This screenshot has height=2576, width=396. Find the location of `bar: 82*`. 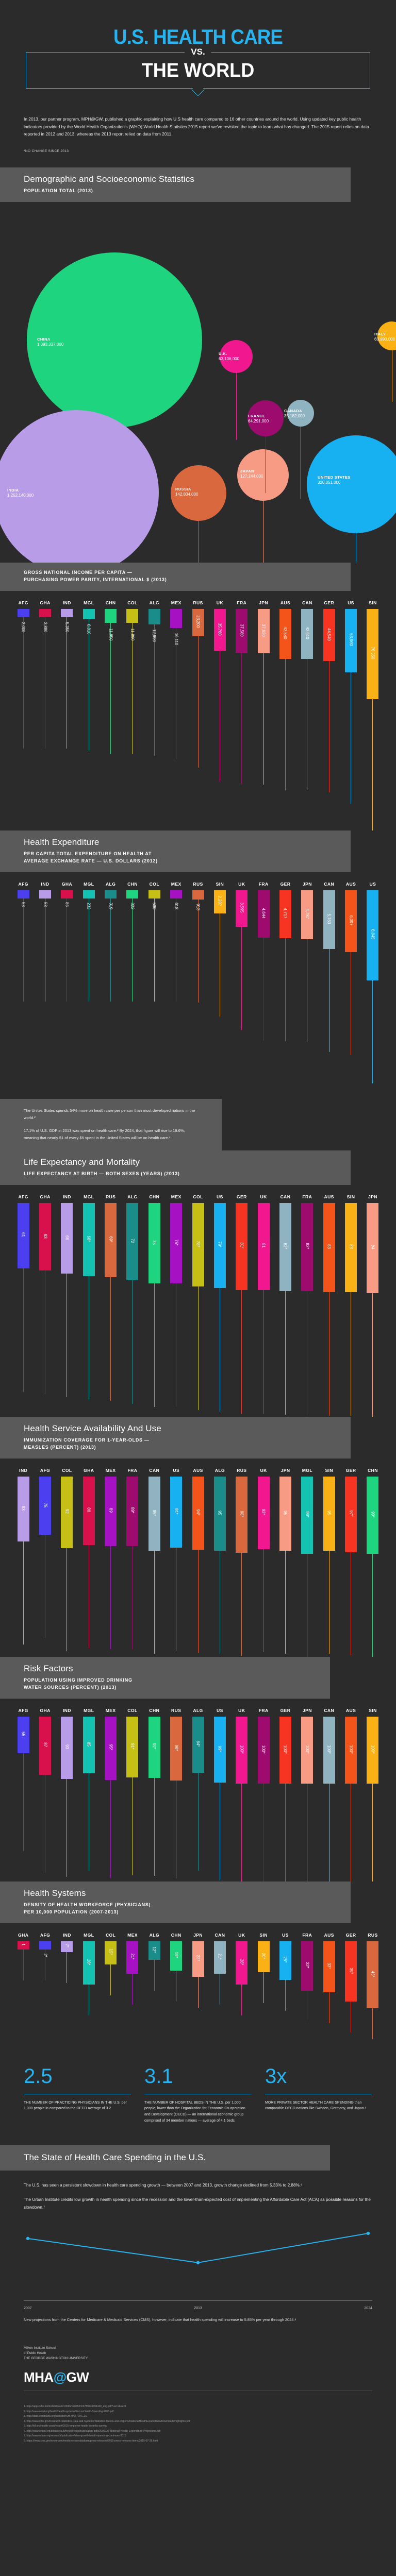

bar: 82* is located at coordinates (285, 1246).